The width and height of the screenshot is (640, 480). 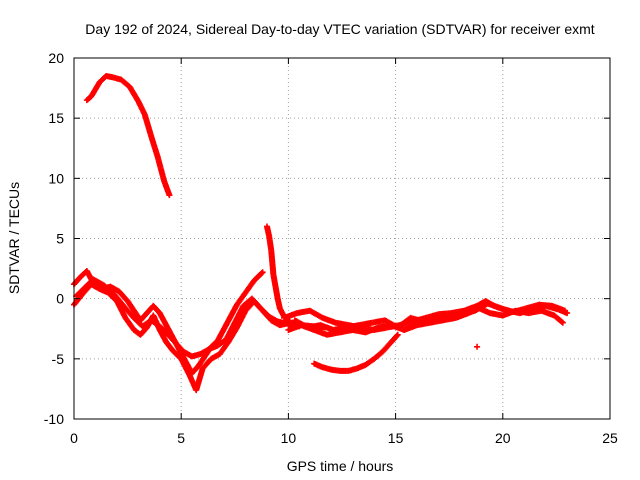 I want to click on series-afternoon-c, so click(x=429, y=316).